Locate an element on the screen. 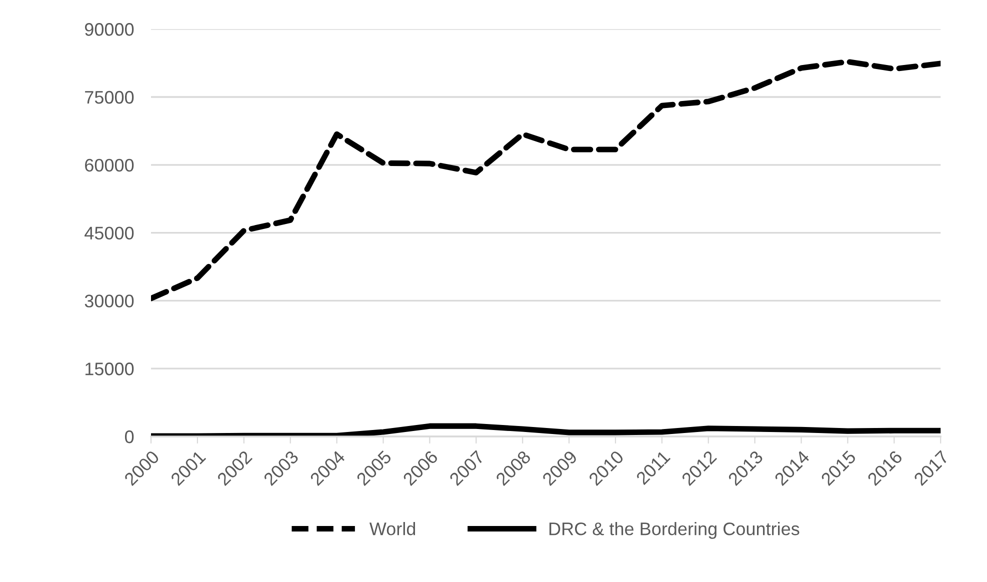  y-tick-label: 90000 is located at coordinates (109, 29).